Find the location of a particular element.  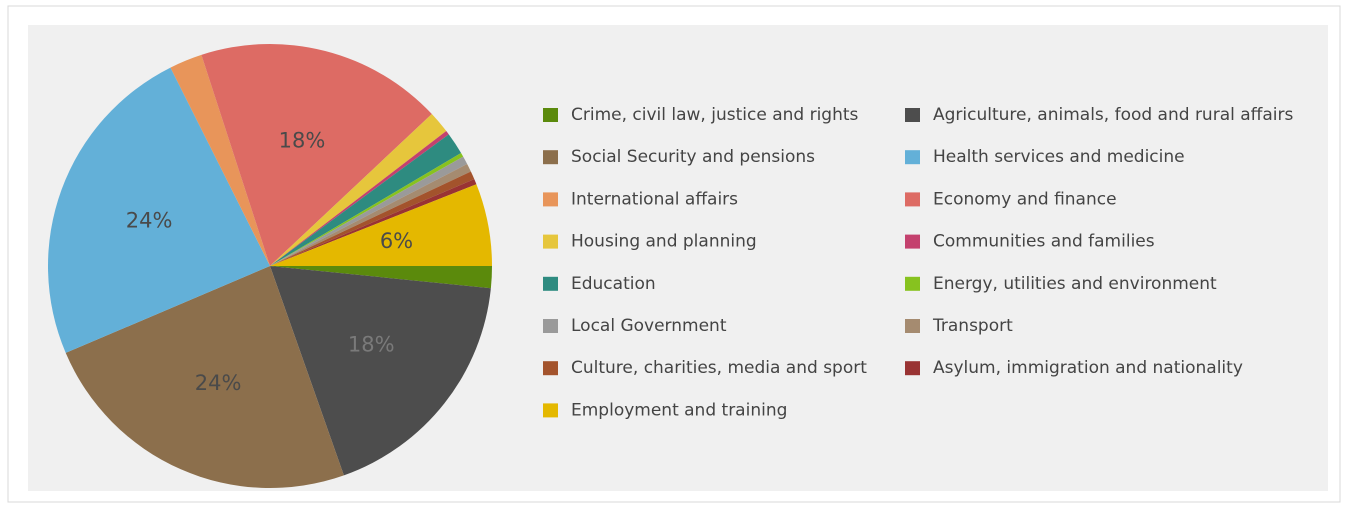

legend-label: Asylum, immigration and nationality is located at coordinates (1088, 368).